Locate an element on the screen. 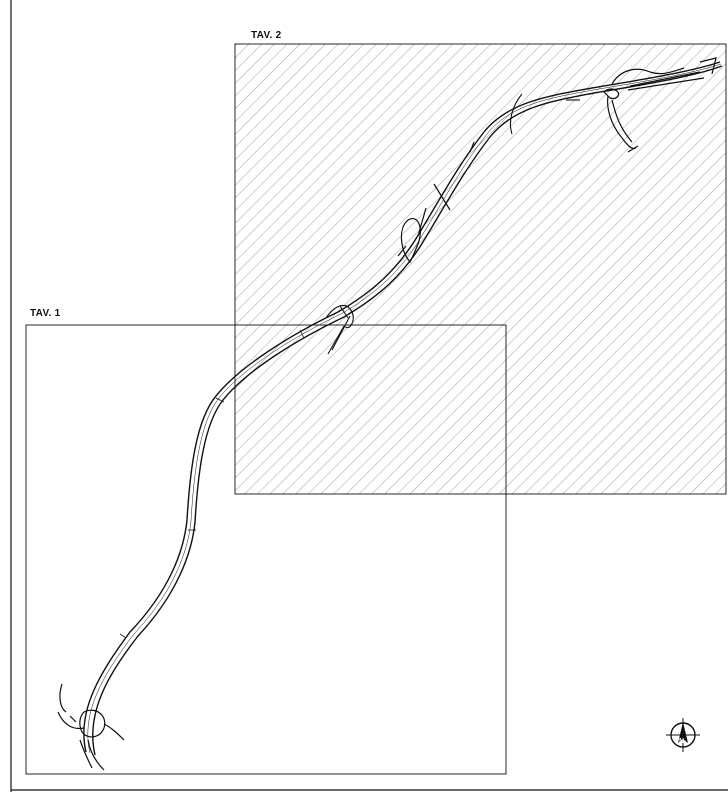 The width and height of the screenshot is (728, 792). compass-letter: N is located at coordinates (681, 741).